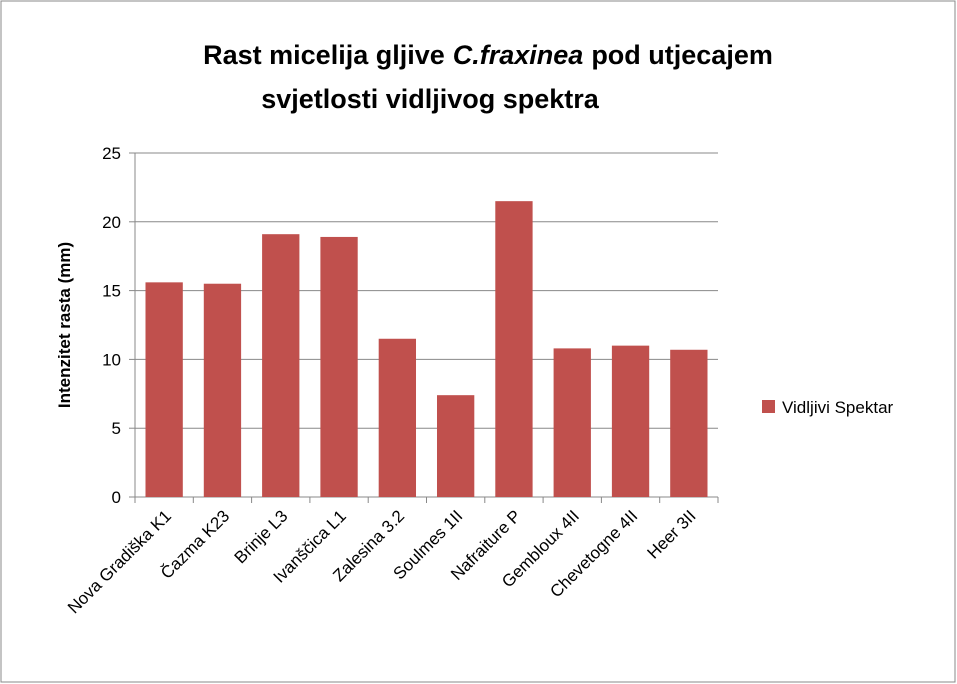 The width and height of the screenshot is (957, 684). I want to click on chart-title: svjetlosti vidljivog spektra, so click(430, 99).